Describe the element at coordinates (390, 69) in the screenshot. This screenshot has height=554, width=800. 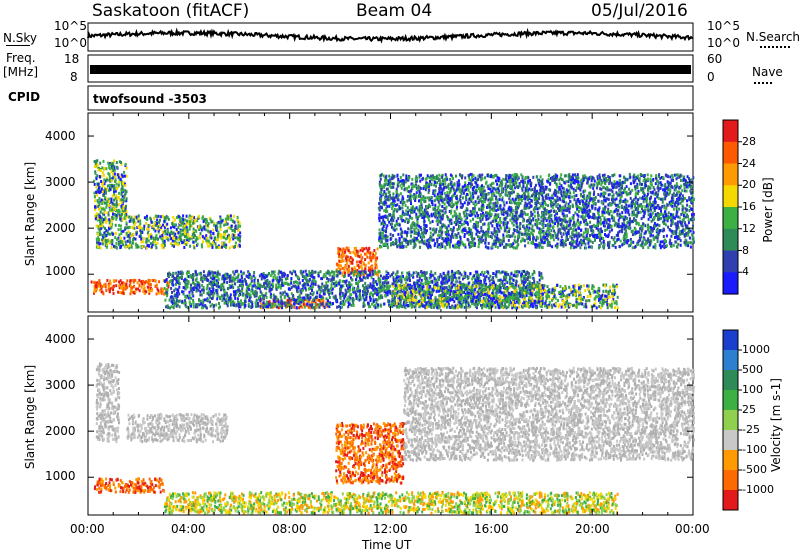
I see `freq-band` at that location.